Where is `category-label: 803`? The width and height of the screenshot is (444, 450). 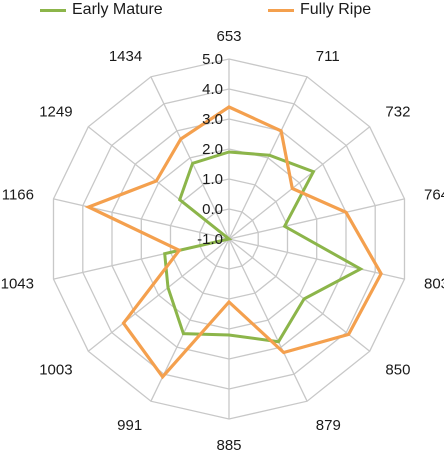 category-label: 803 is located at coordinates (434, 284).